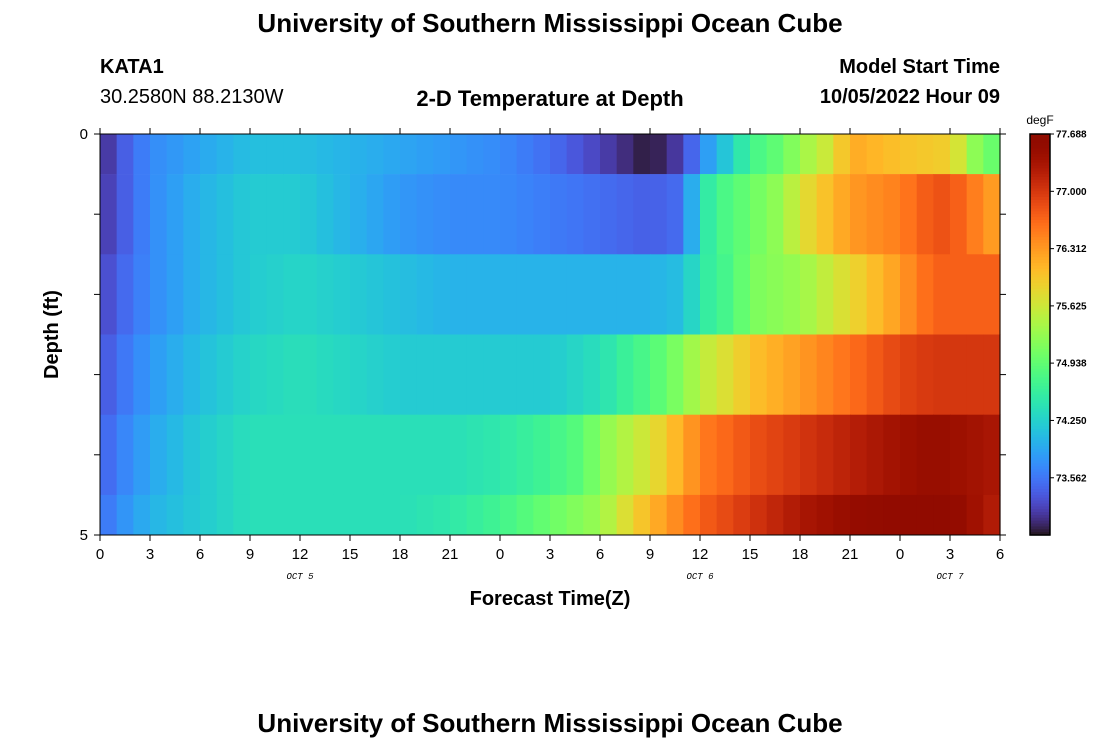  What do you see at coordinates (950, 577) in the screenshot?
I see `x-date-label: OCT 7` at bounding box center [950, 577].